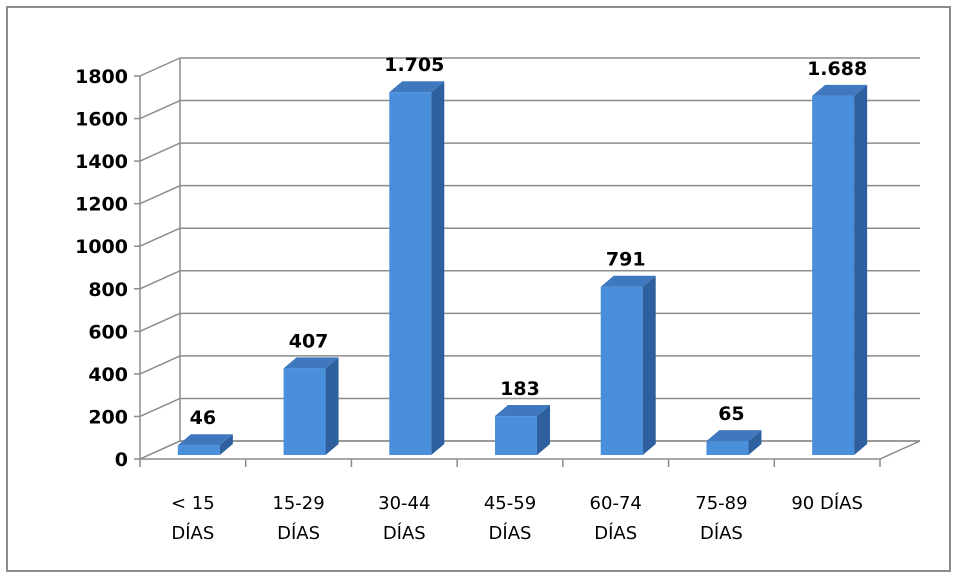 The width and height of the screenshot is (959, 580). I want to click on x-tick-label: 30-44 DÍAS, so click(404, 518).